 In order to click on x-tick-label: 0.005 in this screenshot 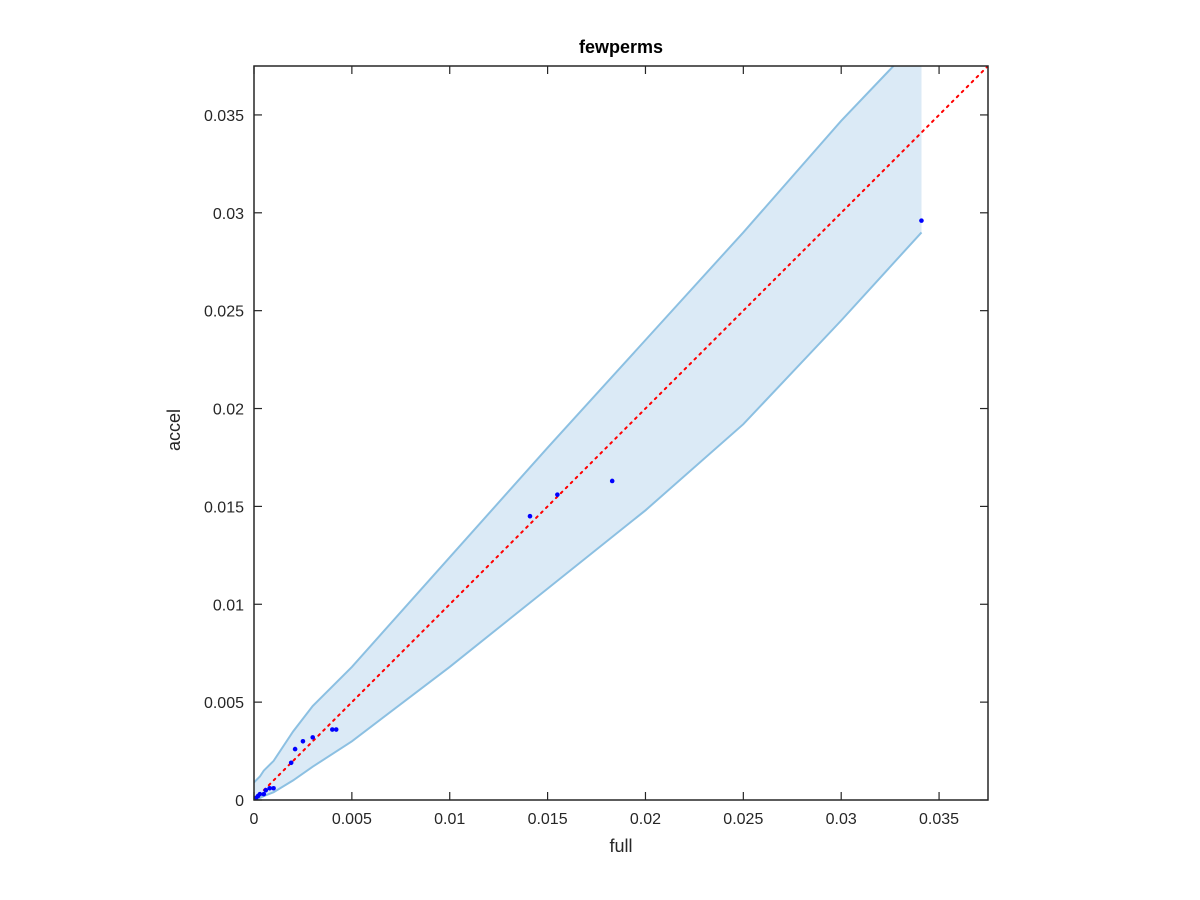, I will do `click(352, 819)`.